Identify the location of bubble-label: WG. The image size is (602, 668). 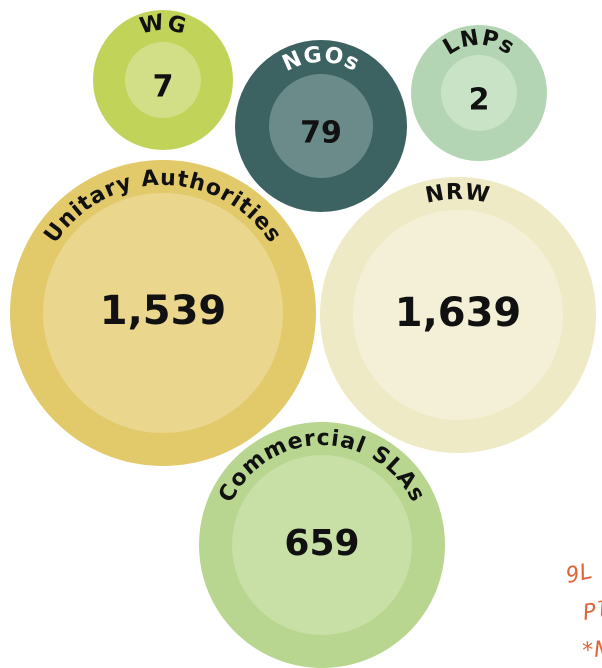
(164, 25).